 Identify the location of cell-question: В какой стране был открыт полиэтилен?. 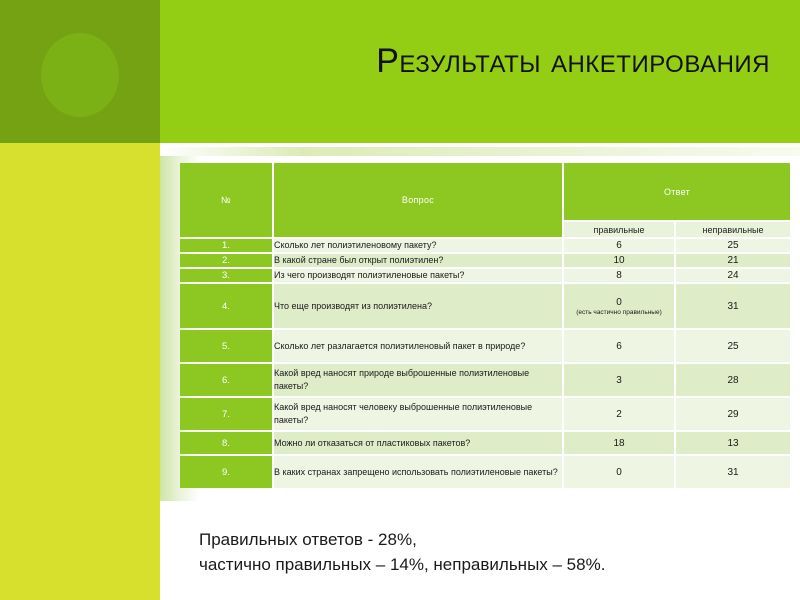
(418, 261).